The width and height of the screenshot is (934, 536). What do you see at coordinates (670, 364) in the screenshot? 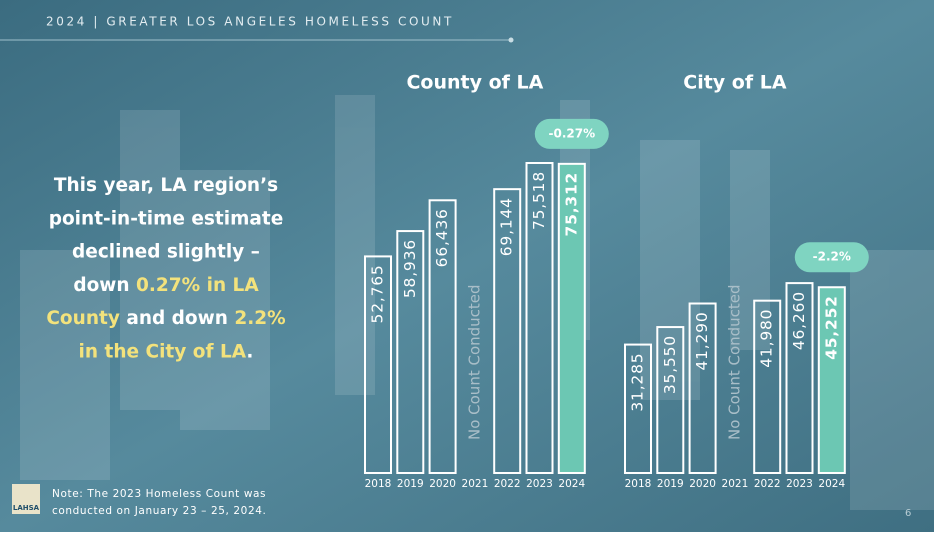
I see `value-label: 35,550` at bounding box center [670, 364].